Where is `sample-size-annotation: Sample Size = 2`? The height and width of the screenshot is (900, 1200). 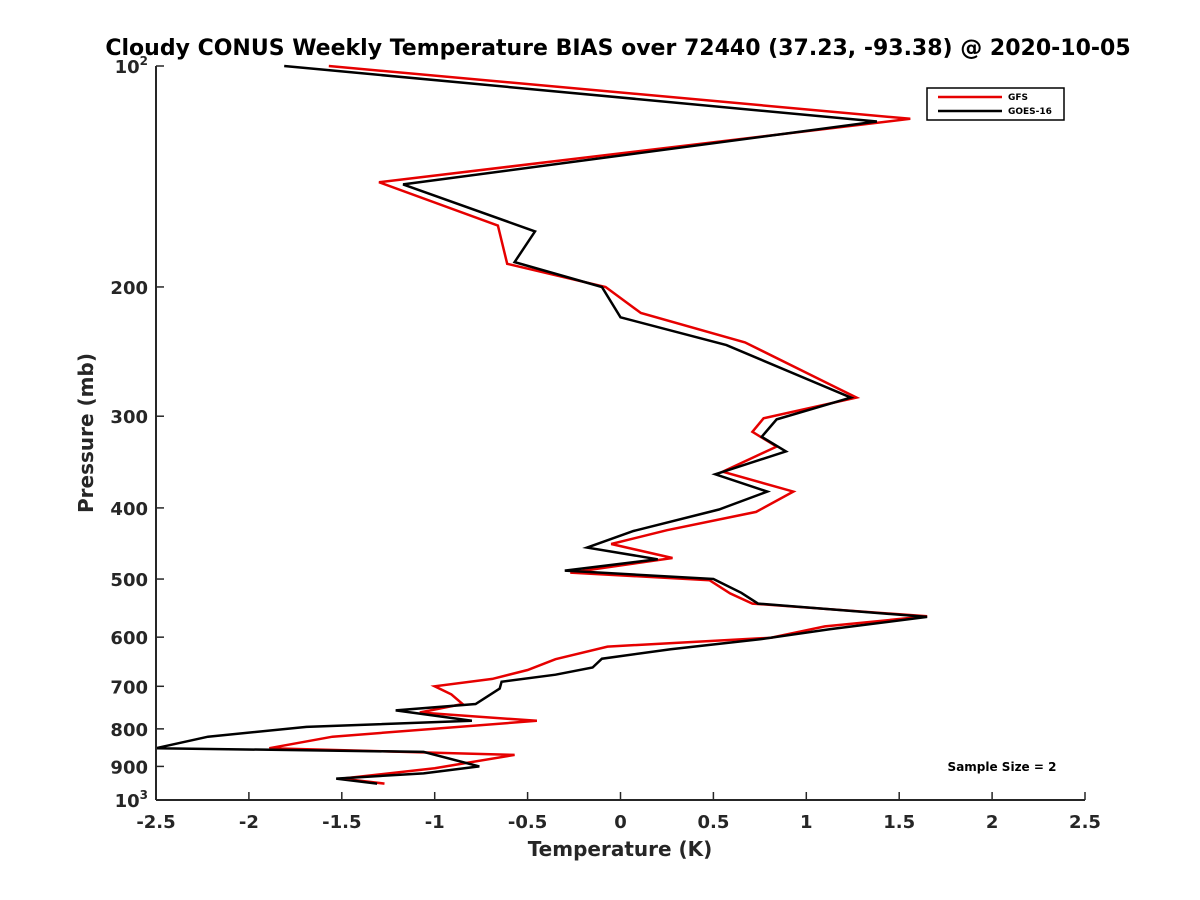 sample-size-annotation: Sample Size = 2 is located at coordinates (1002, 767).